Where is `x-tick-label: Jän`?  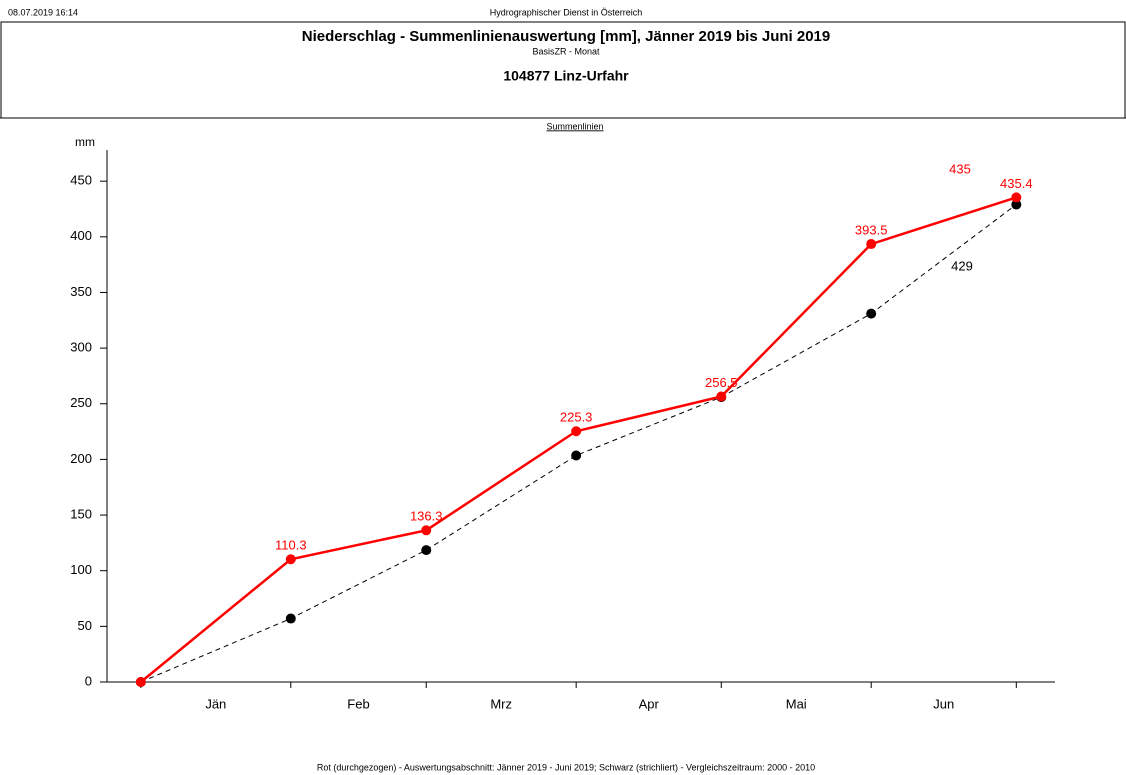
x-tick-label: Jän is located at coordinates (215, 703).